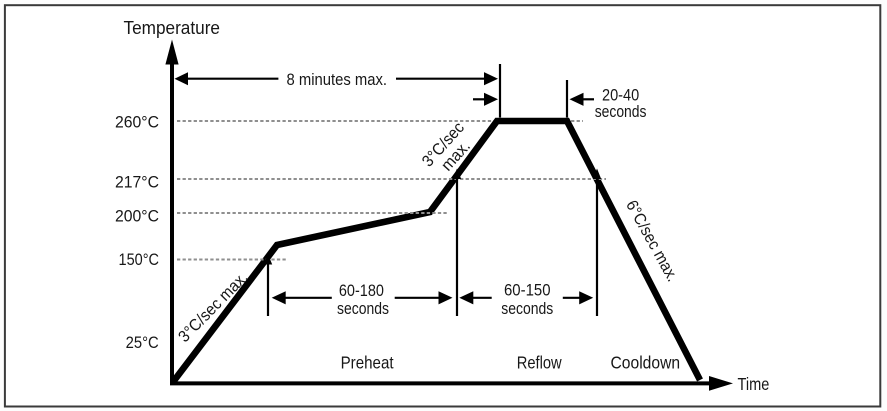 Image resolution: width=887 pixels, height=411 pixels. I want to click on svg-text: 8 minutes max., so click(337, 79).